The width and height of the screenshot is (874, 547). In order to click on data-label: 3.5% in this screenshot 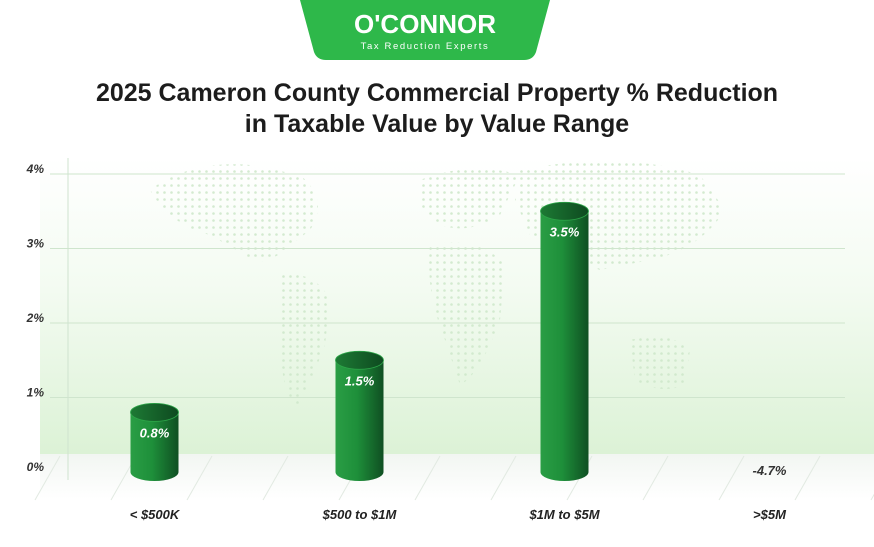, I will do `click(565, 231)`.